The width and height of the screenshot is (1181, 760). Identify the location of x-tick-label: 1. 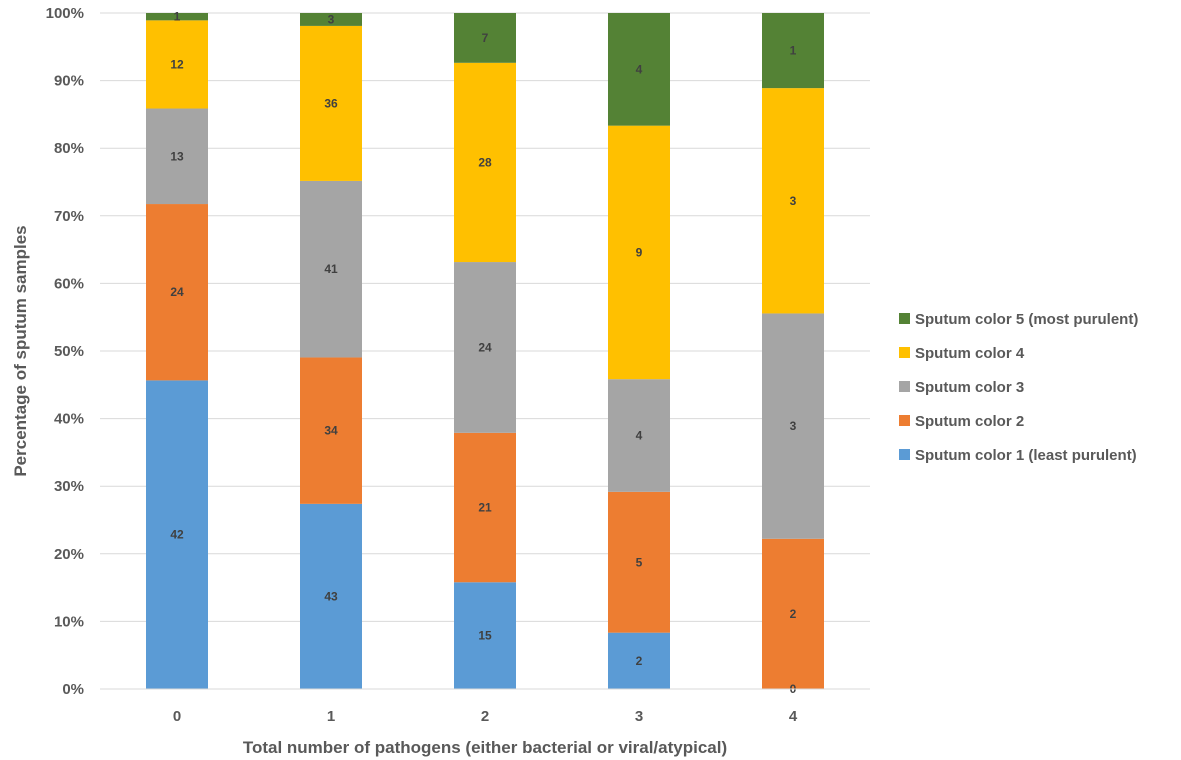
(331, 716).